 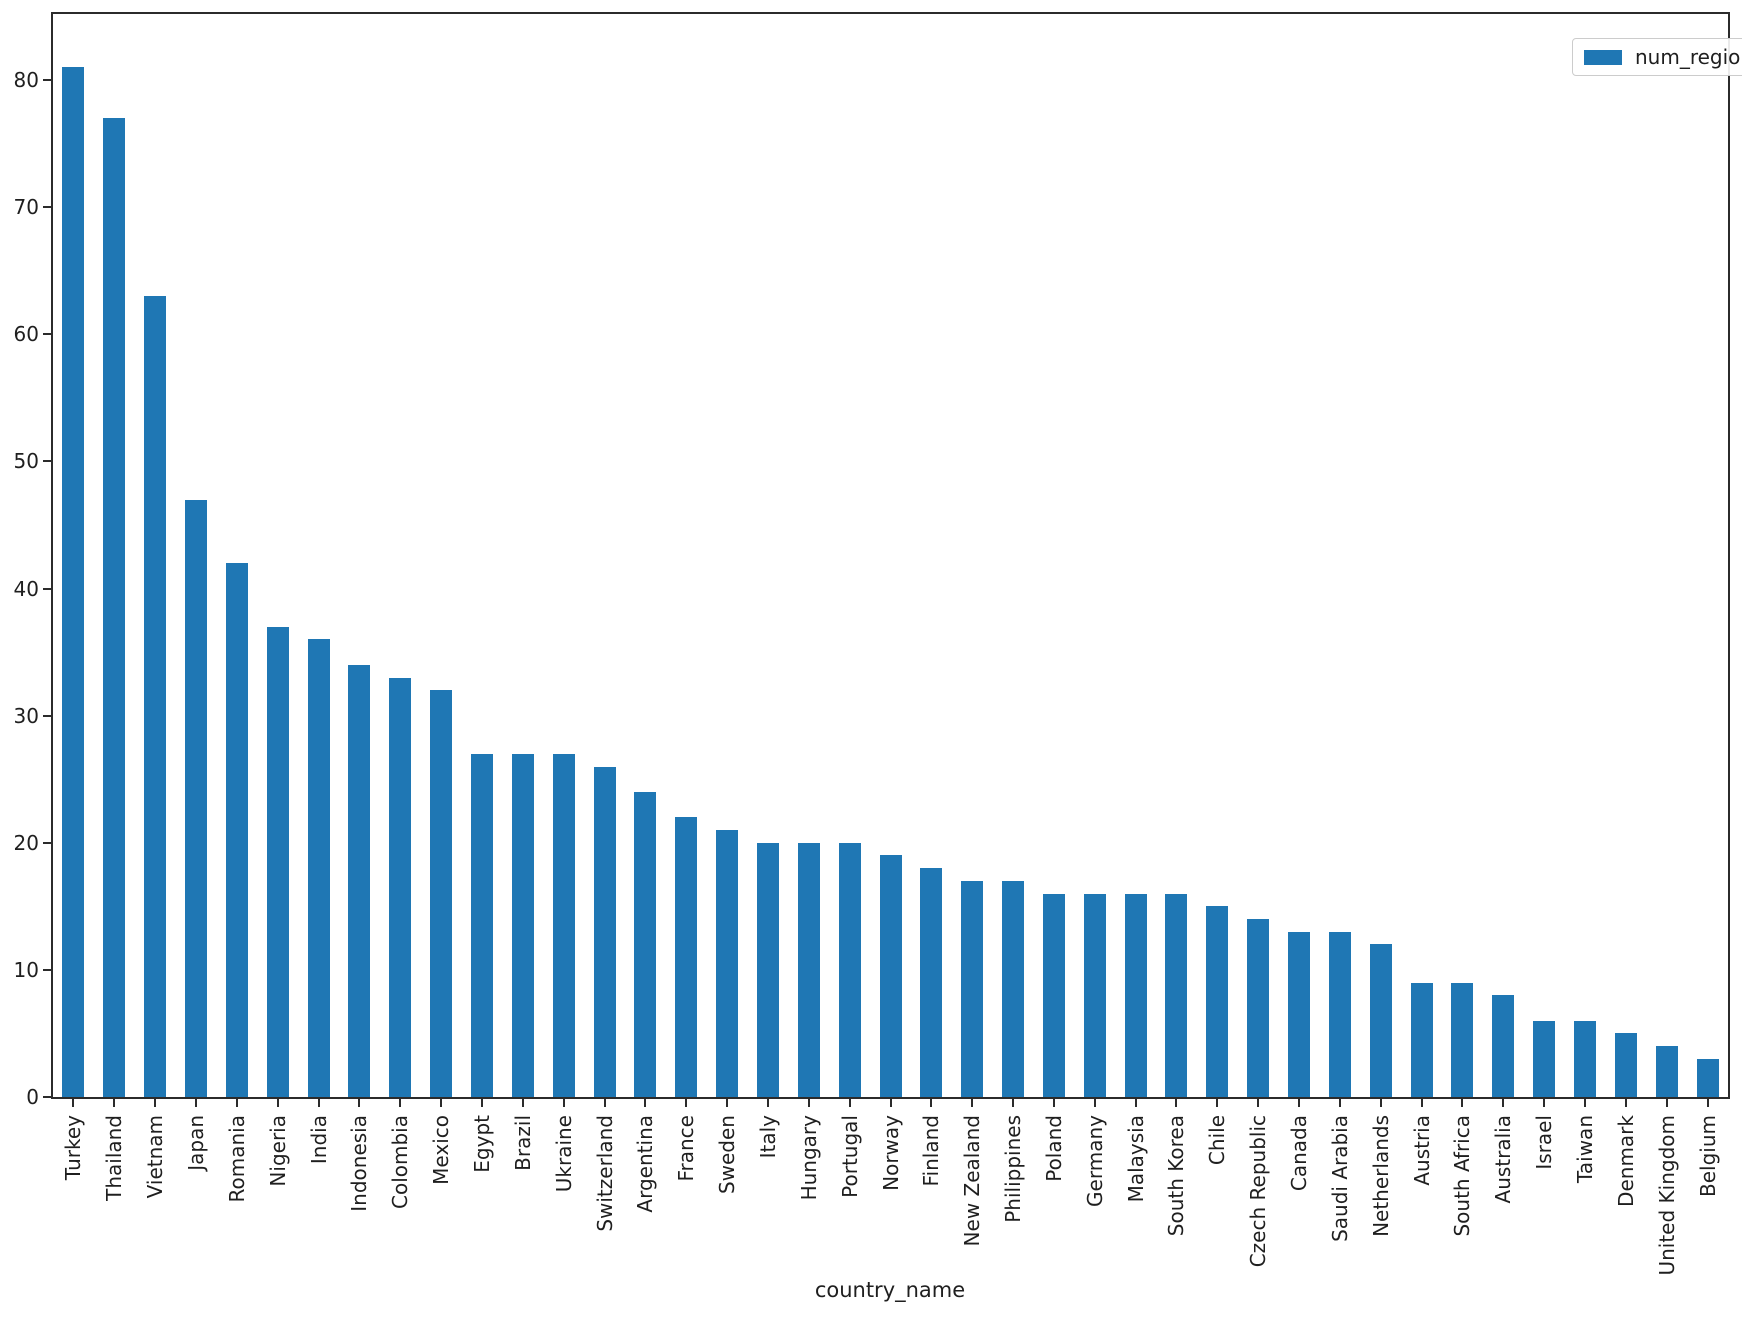 I want to click on bar-mexico, so click(x=441, y=893).